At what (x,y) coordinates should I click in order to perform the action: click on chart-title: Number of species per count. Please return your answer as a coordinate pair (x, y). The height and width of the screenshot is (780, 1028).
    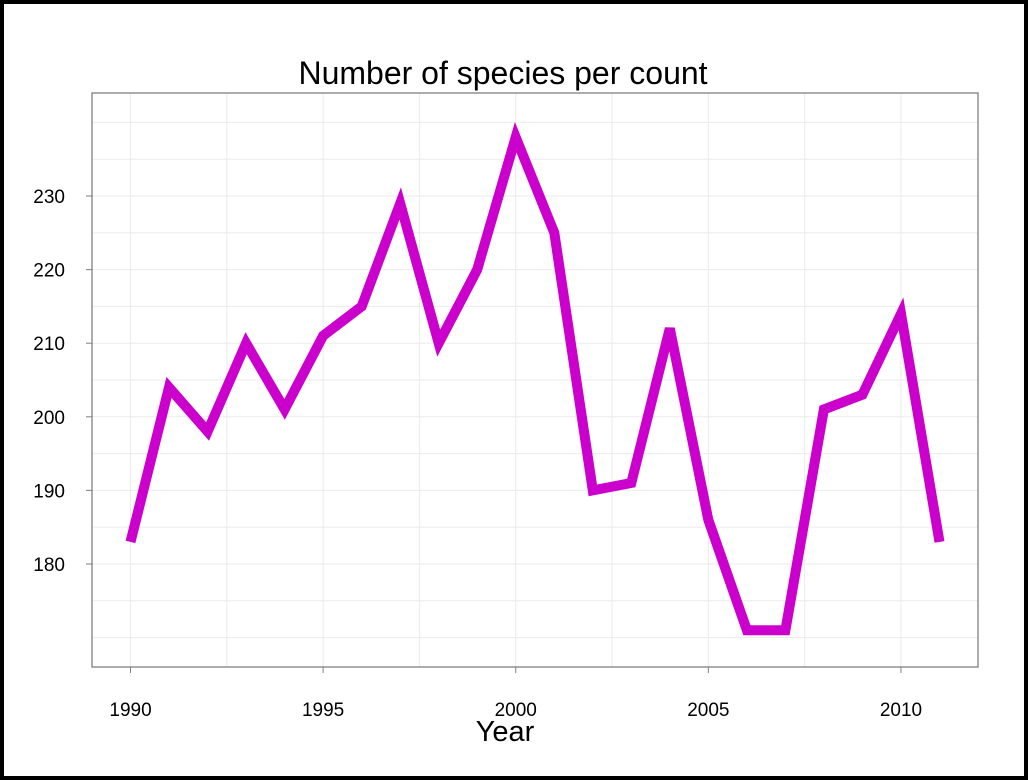
    Looking at the image, I should click on (502, 73).